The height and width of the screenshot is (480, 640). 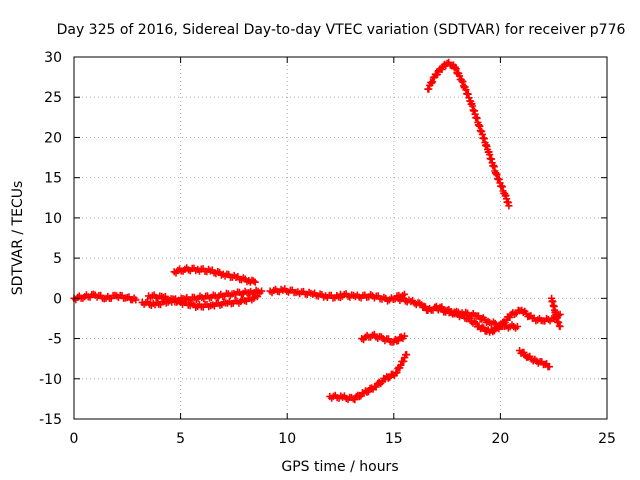 What do you see at coordinates (57, 259) in the screenshot?
I see `y-tick-label: 5` at bounding box center [57, 259].